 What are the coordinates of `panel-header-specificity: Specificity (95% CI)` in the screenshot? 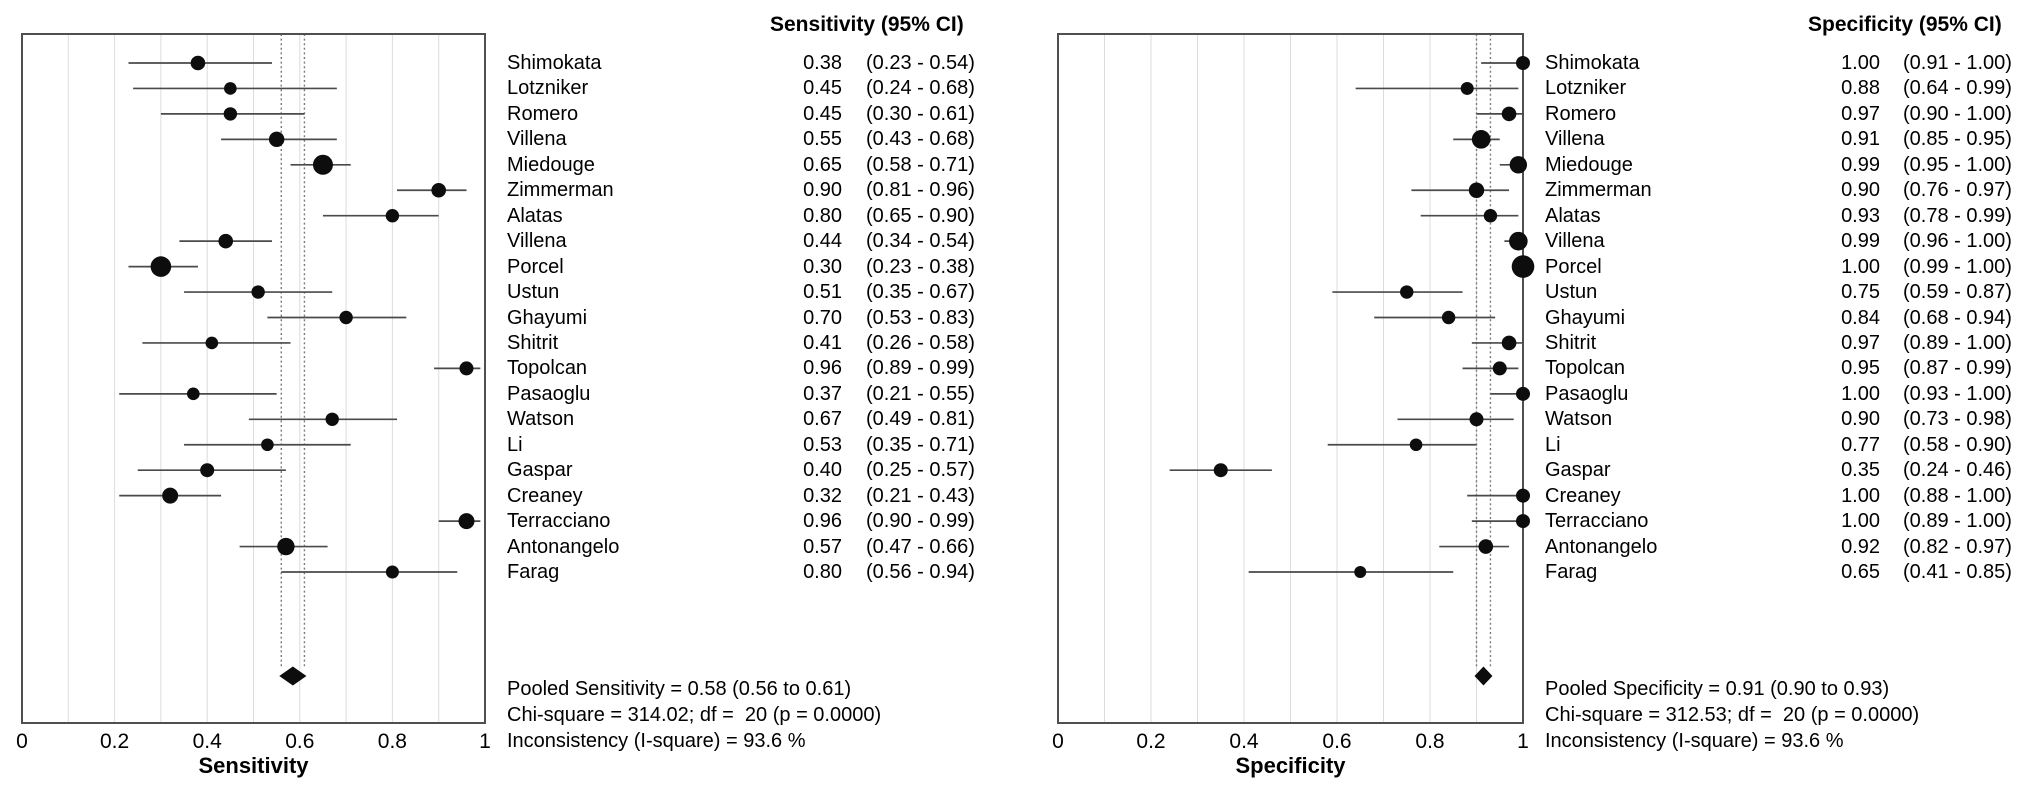 It's located at (1905, 24).